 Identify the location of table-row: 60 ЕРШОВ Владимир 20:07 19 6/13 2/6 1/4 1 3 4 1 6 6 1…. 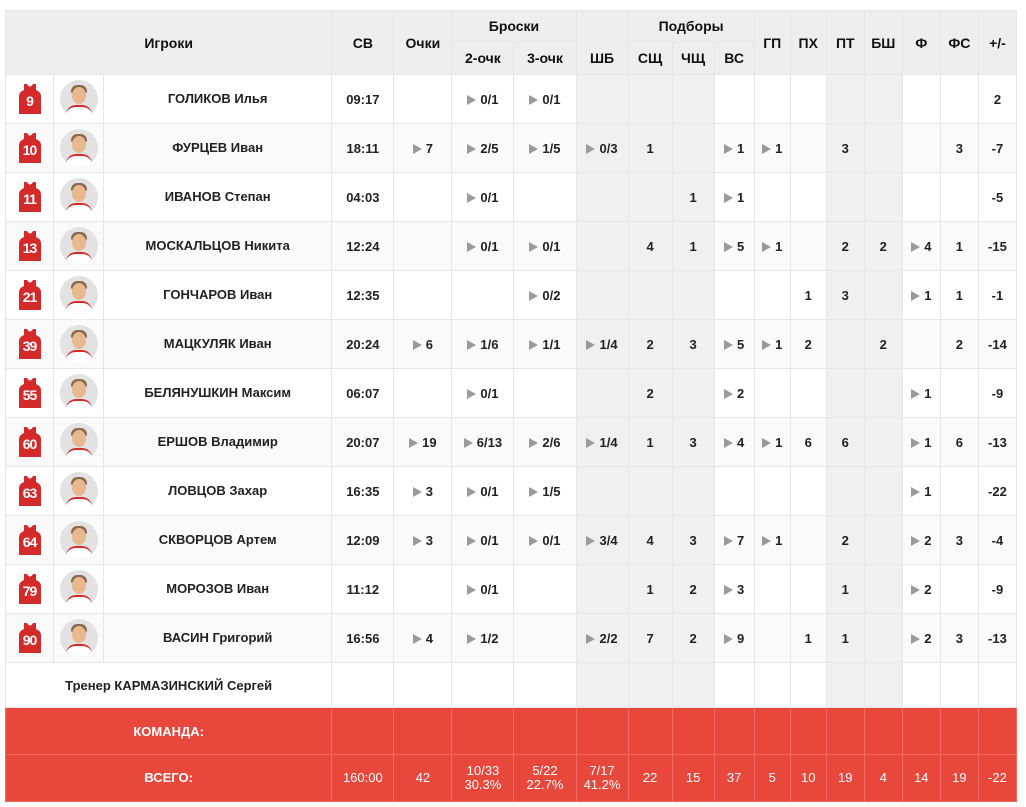
(511, 442).